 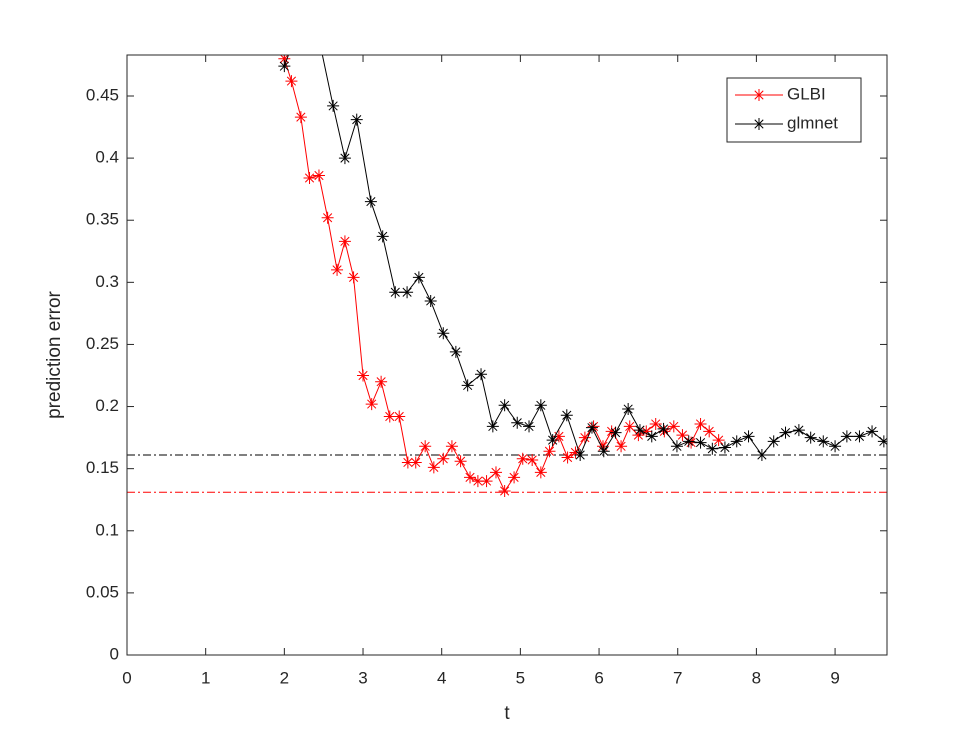 What do you see at coordinates (102, 343) in the screenshot?
I see `y-tick-label: 0.25` at bounding box center [102, 343].